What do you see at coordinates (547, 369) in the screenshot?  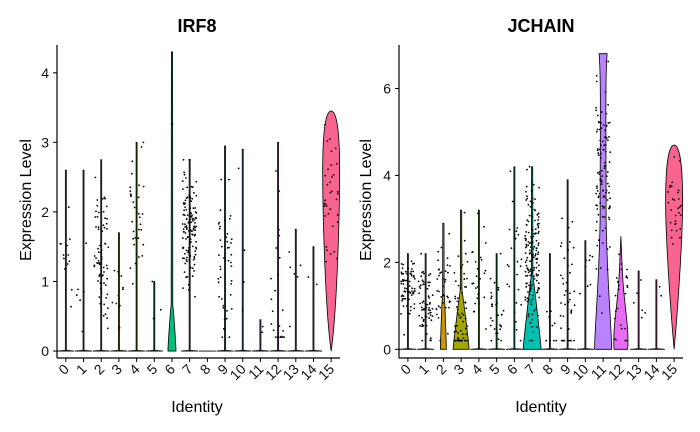 I see `x-tick-label: 8` at bounding box center [547, 369].